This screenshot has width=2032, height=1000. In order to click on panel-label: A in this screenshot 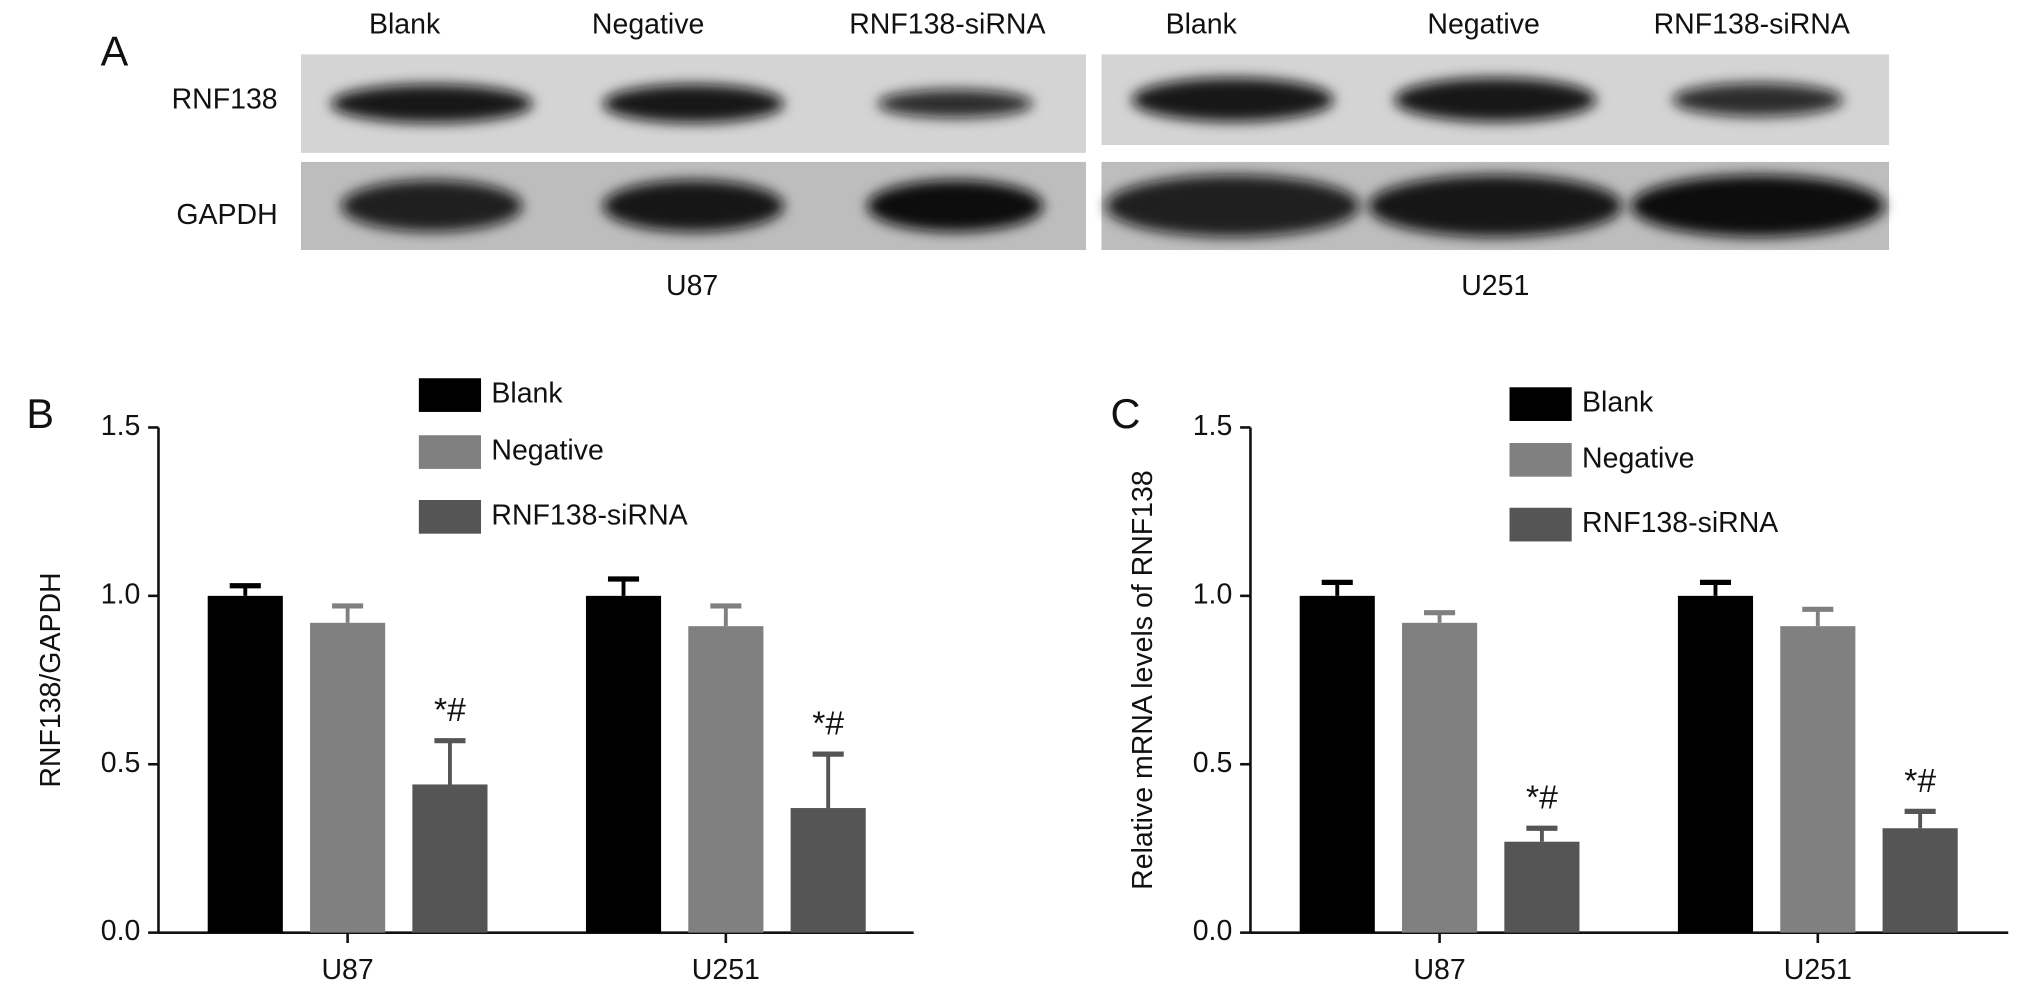, I will do `click(115, 50)`.